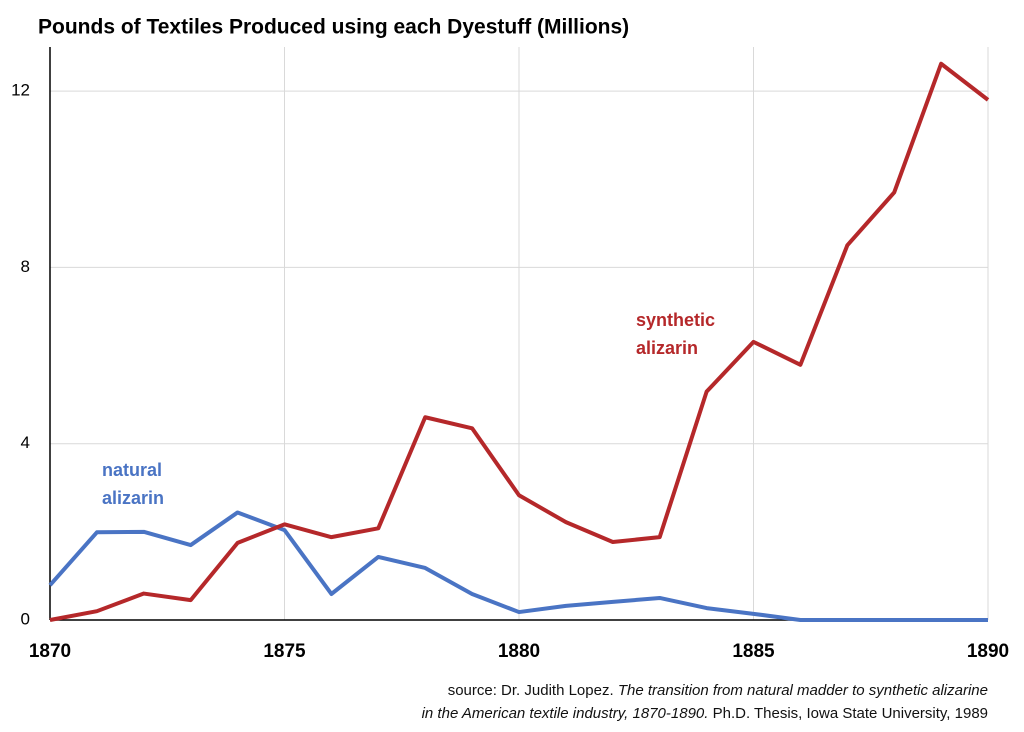 This screenshot has width=1024, height=732. I want to click on series-label: synthetic alizarin, so click(676, 334).